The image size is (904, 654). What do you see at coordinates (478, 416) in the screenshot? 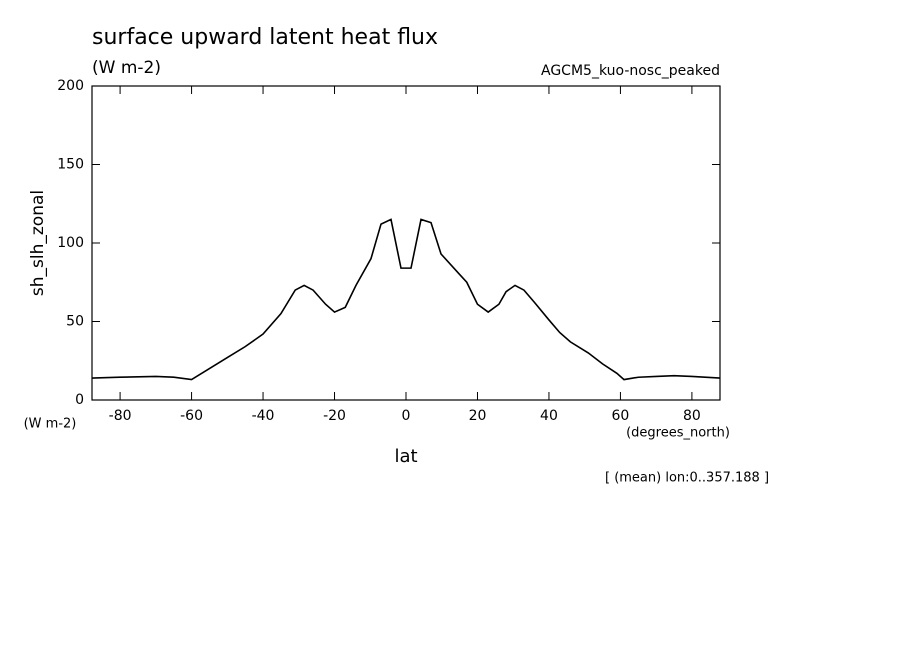
I see `x-tick-label: 20` at bounding box center [478, 416].